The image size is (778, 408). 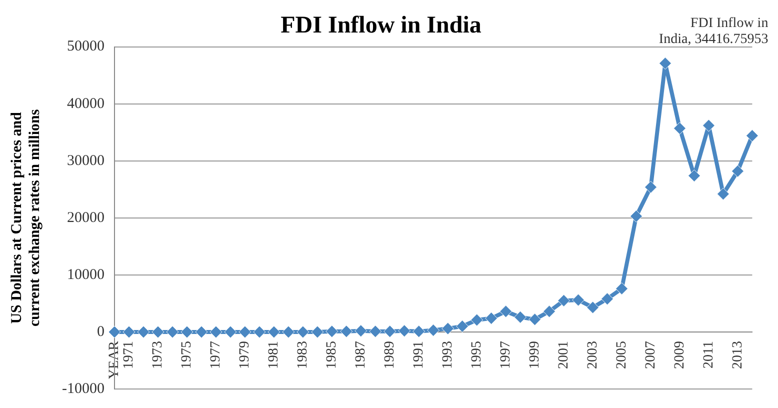 I want to click on y-tick-label: 20000, so click(x=85, y=218).